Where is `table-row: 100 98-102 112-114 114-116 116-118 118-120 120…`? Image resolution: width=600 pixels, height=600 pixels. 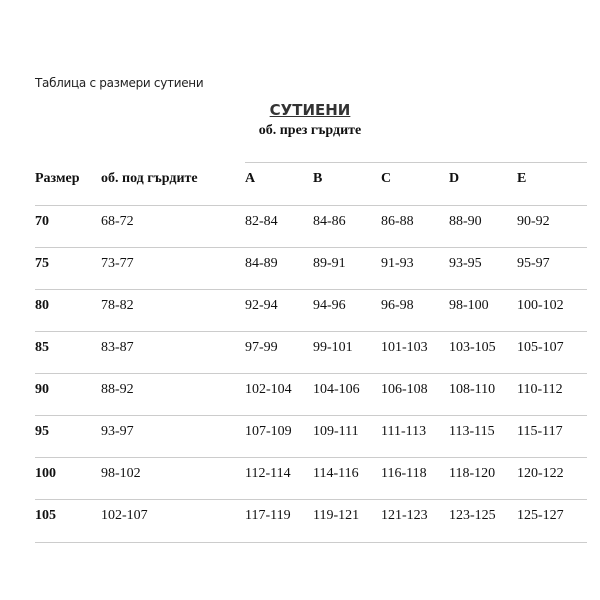 table-row: 100 98-102 112-114 114-116 116-118 118-120 120… is located at coordinates (311, 478).